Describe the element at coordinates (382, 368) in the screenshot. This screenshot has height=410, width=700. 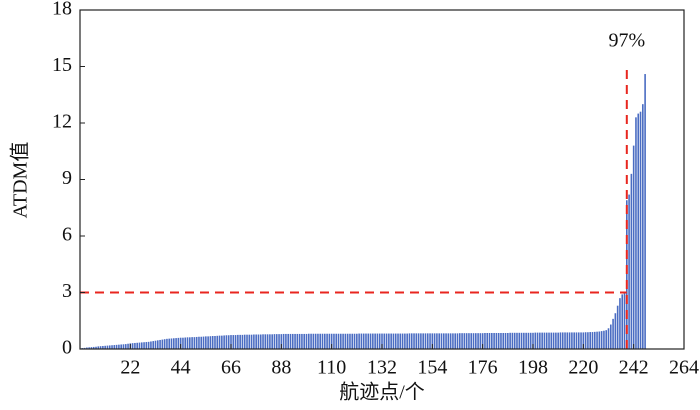
I see `x-tick-label: 132` at that location.